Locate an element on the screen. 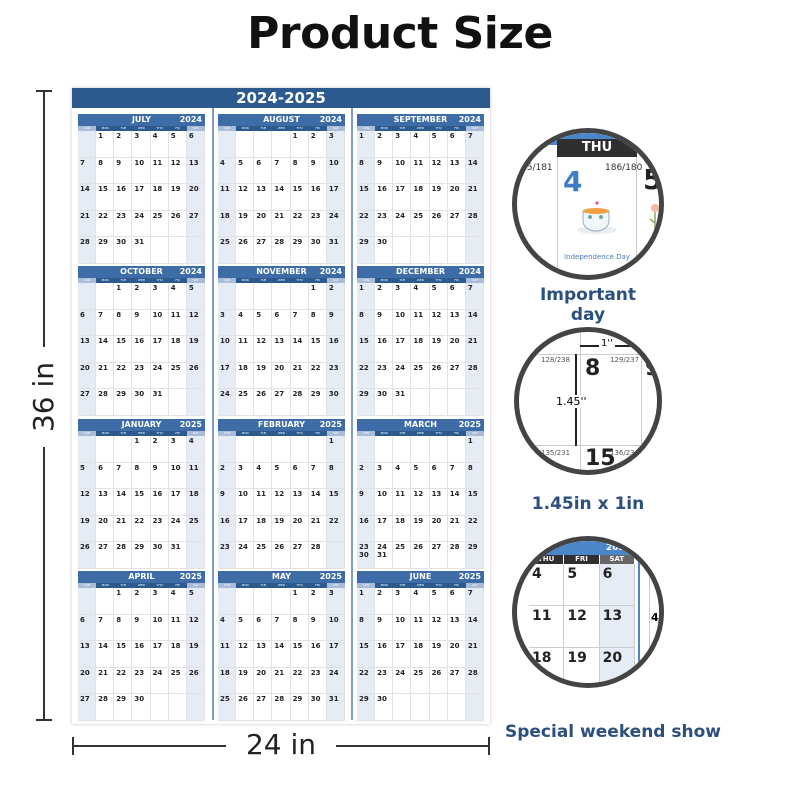 This screenshot has width=800, height=800. month-header: DECEMBER 2024 is located at coordinates (420, 272).